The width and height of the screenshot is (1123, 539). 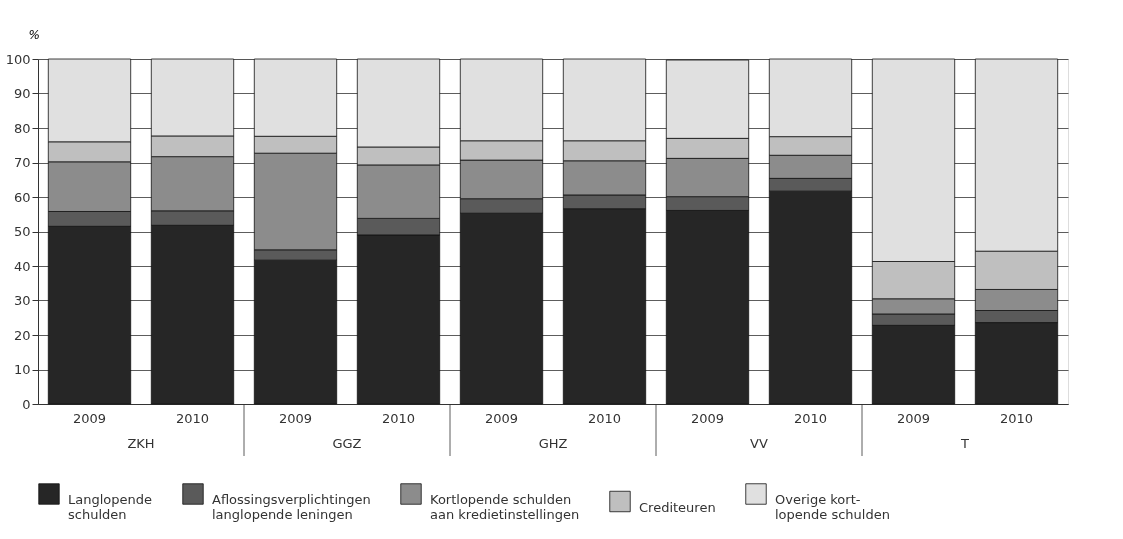 What do you see at coordinates (18, 59) in the screenshot?
I see `y-tick-label: 100` at bounding box center [18, 59].